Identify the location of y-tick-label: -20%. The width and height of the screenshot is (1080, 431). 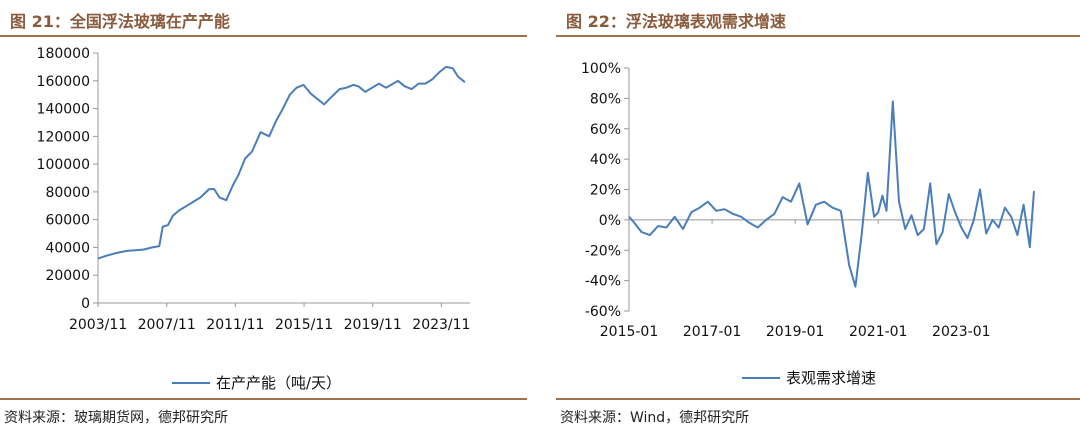
(603, 251).